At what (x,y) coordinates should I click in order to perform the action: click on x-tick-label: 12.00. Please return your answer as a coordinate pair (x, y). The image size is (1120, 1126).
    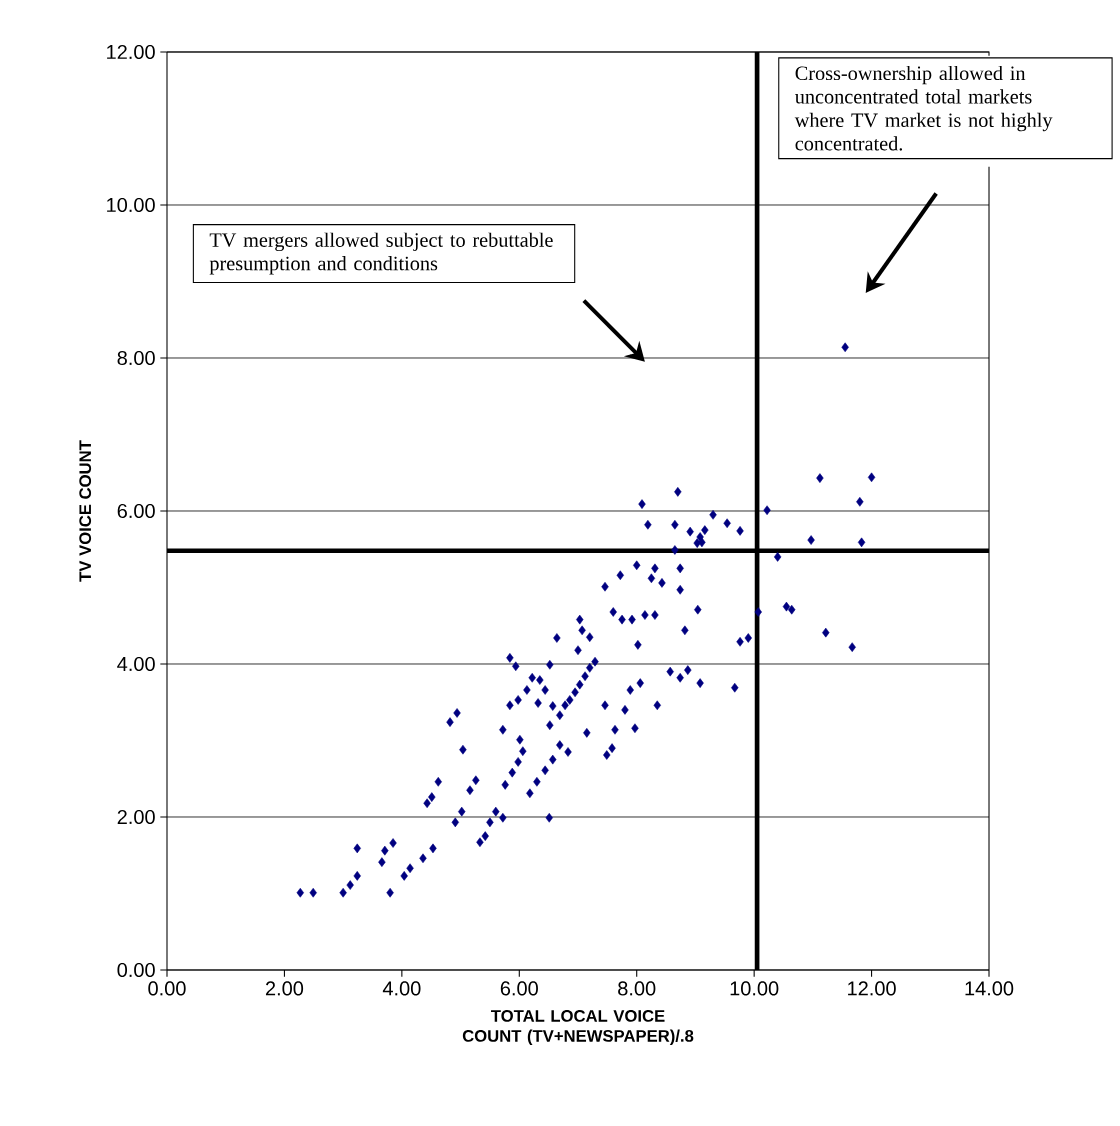
    Looking at the image, I should click on (872, 988).